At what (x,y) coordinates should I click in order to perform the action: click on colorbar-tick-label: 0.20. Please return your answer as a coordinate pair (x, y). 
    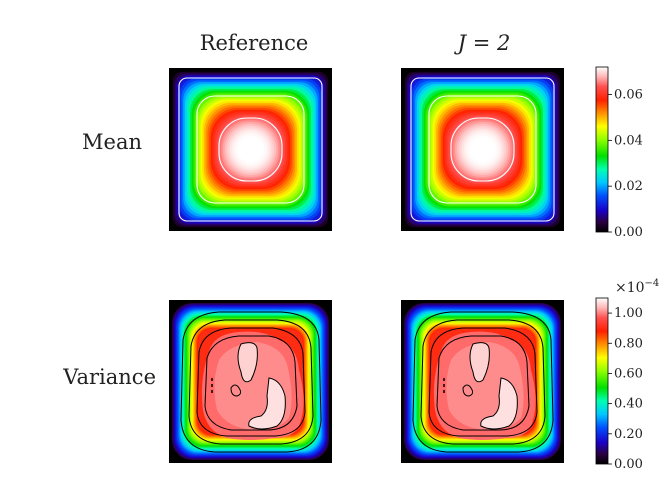
    Looking at the image, I should click on (628, 434).